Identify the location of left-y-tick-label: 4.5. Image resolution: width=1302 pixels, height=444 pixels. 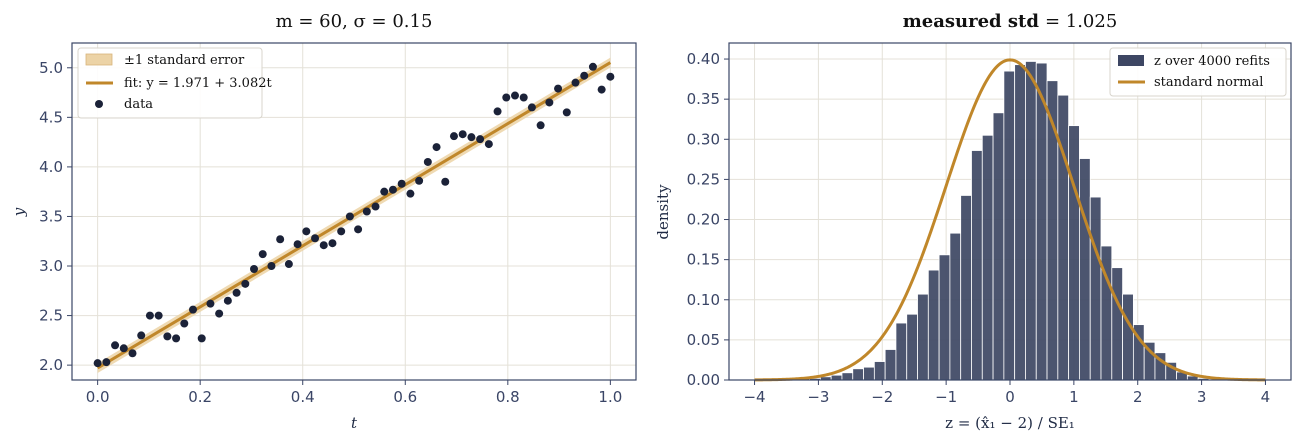
(51, 117).